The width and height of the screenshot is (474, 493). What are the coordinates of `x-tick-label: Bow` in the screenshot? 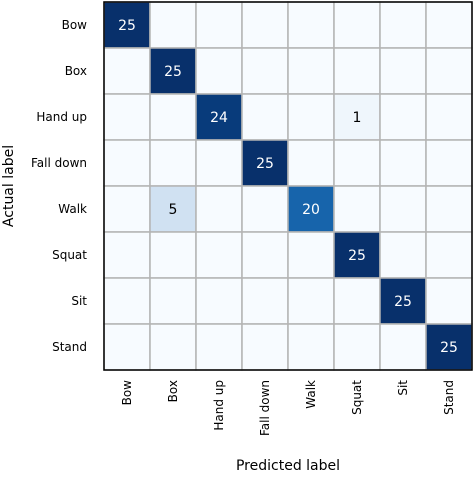 It's located at (127, 393).